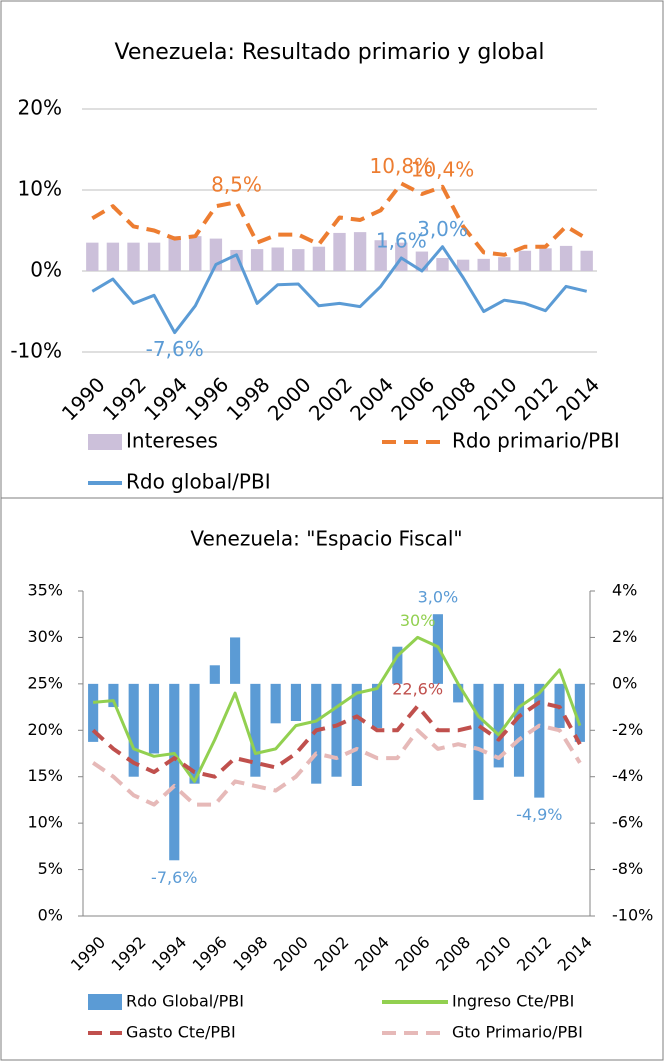 Image resolution: width=664 pixels, height=1061 pixels. I want to click on y2-tick-label: 2%, so click(624, 636).